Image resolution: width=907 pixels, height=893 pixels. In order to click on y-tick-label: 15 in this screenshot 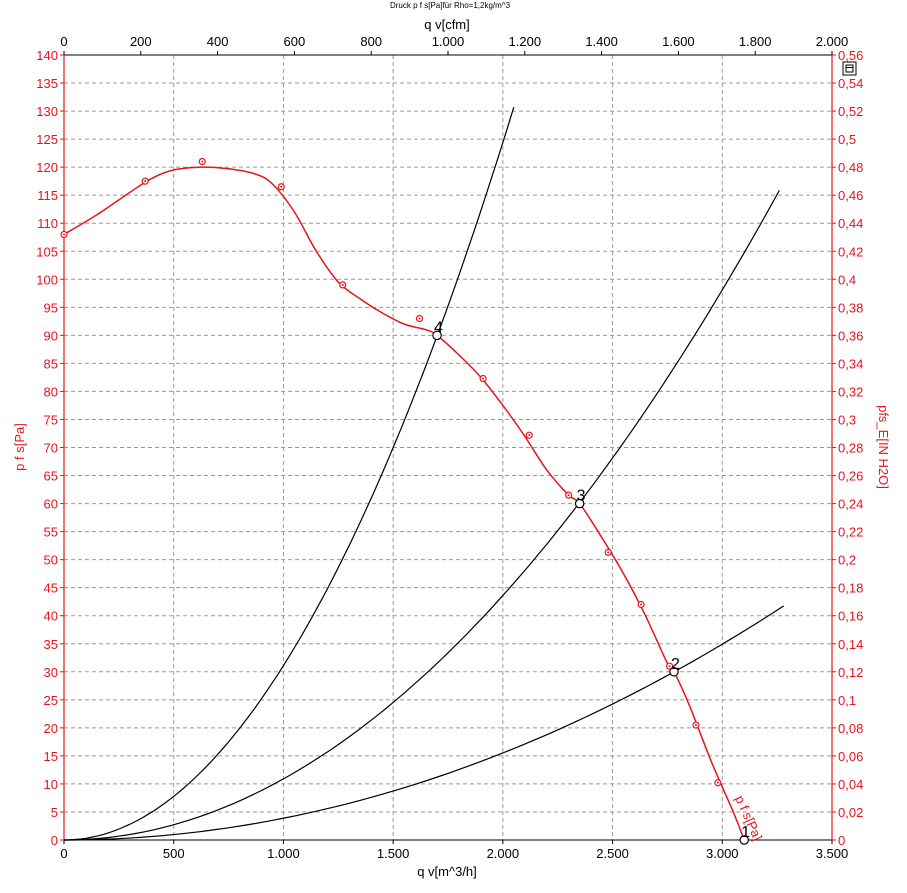, I will do `click(51, 756)`.